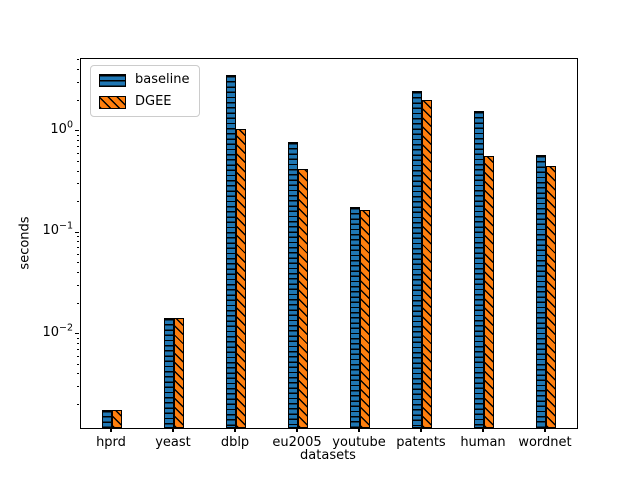 The image size is (640, 480). I want to click on bar-baseline-wordnet, so click(541, 291).